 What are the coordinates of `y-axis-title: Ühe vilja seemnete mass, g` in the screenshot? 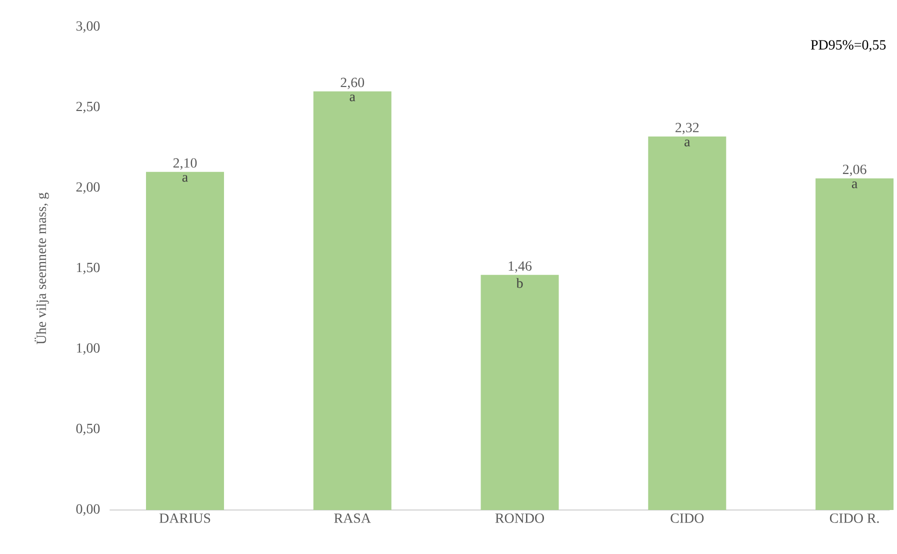 It's located at (41, 268).